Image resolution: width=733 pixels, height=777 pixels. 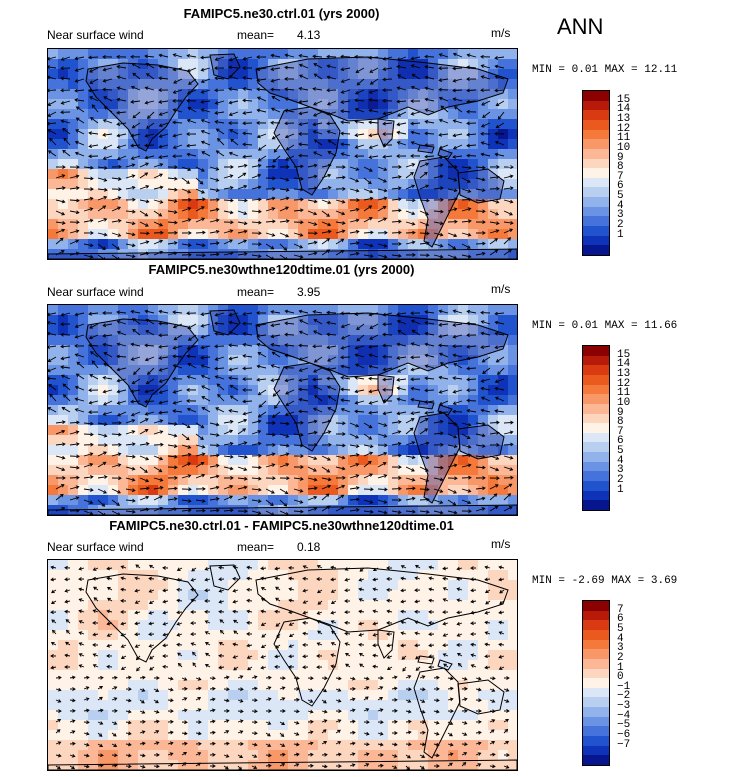 What do you see at coordinates (620, 186) in the screenshot?
I see `colorbar-tick-label: 6` at bounding box center [620, 186].